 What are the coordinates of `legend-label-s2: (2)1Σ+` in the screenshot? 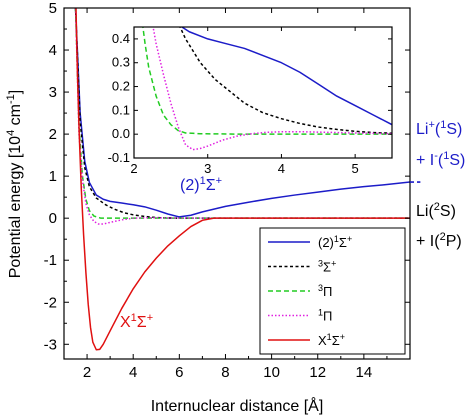 It's located at (335, 242).